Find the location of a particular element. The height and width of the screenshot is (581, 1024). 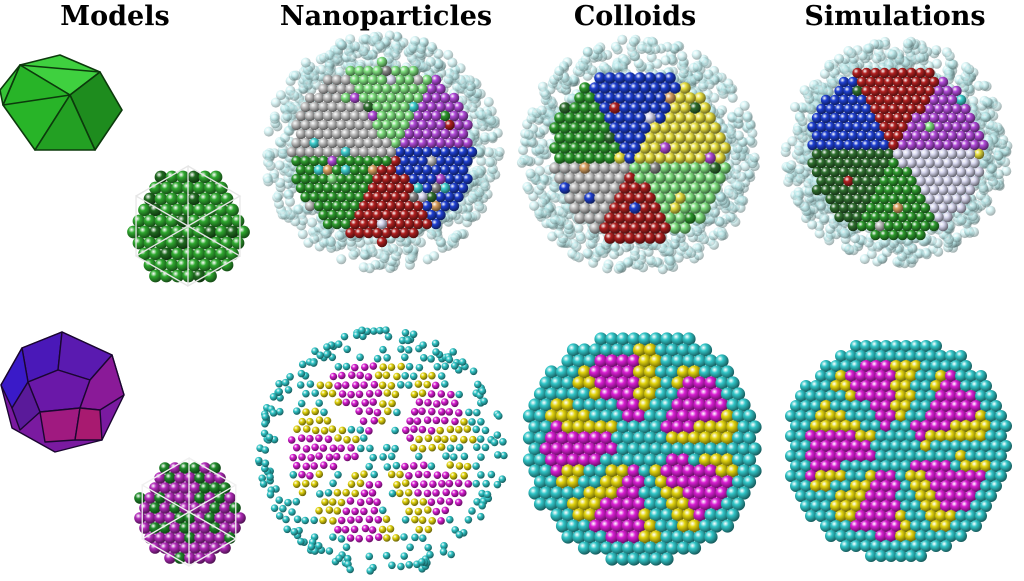

colloid-shell-pattern is located at coordinates (642, 449).